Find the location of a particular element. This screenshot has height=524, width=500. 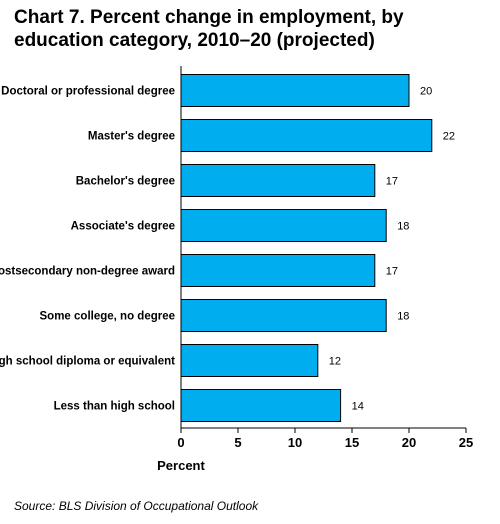

data-label: 22 is located at coordinates (449, 137).